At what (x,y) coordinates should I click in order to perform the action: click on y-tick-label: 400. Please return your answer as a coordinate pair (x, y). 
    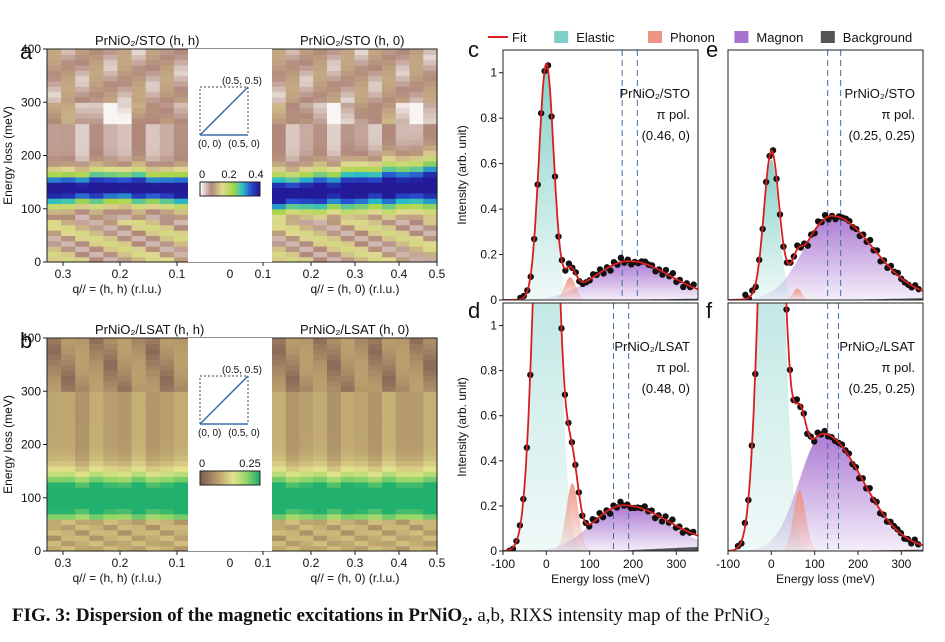
    Looking at the image, I should click on (31, 338).